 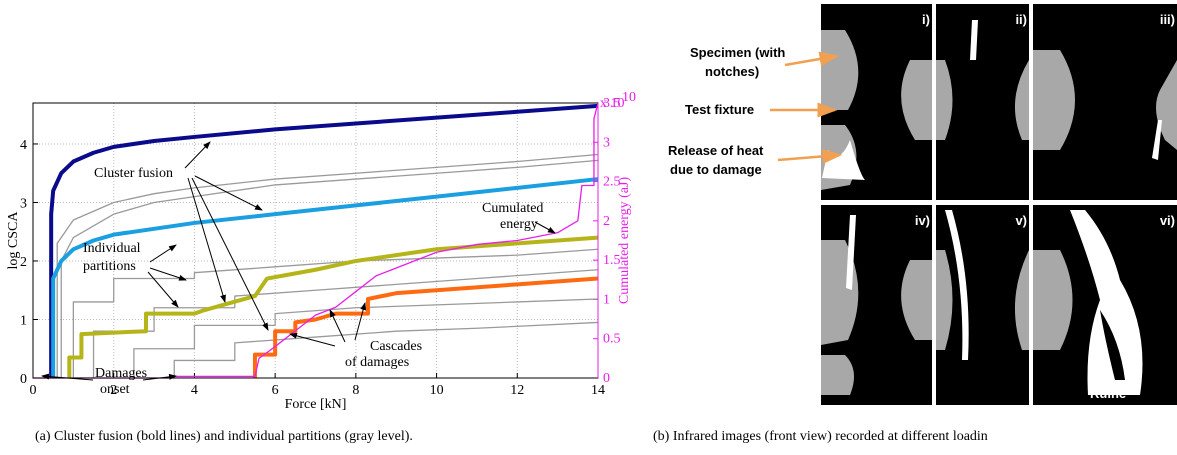 What do you see at coordinates (133, 173) in the screenshot?
I see `annotation: Cluster fusion` at bounding box center [133, 173].